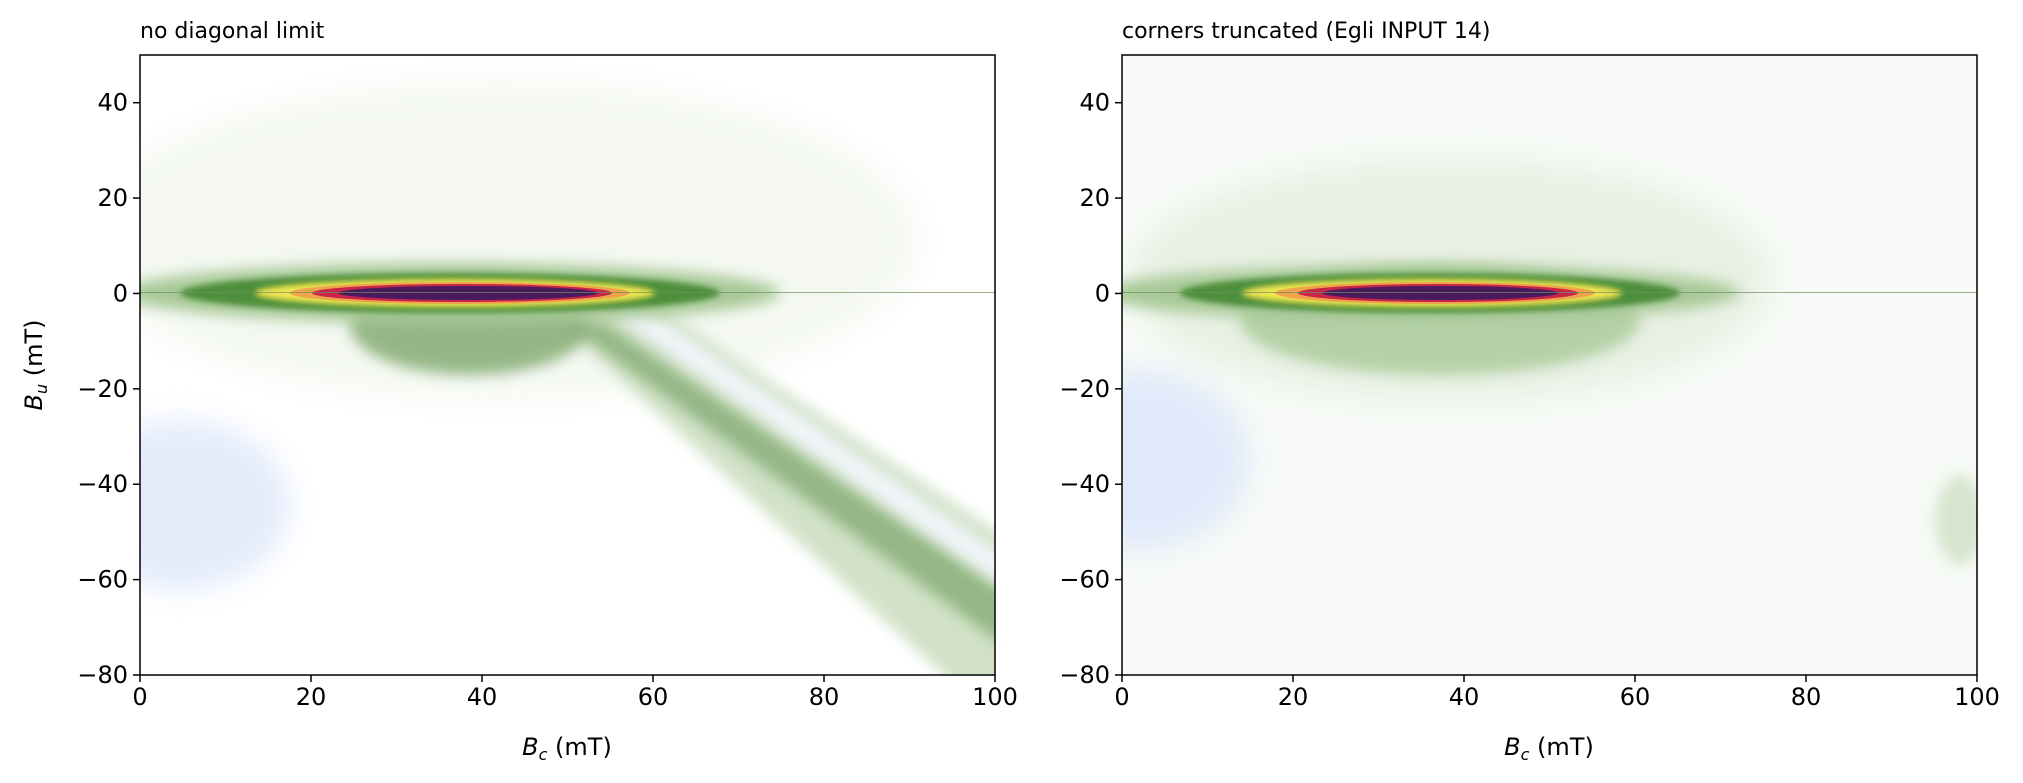 The width and height of the screenshot is (2023, 783). What do you see at coordinates (1956, 520) in the screenshot?
I see `right-edge-patch` at bounding box center [1956, 520].